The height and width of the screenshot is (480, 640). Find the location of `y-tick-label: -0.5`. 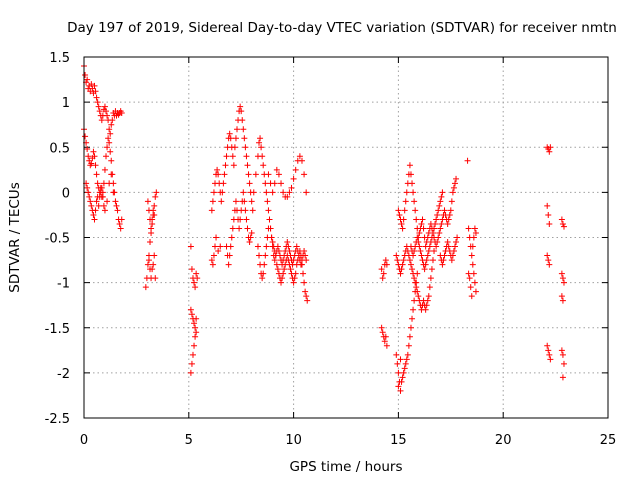

y-tick-label: -0.5 is located at coordinates (57, 239).